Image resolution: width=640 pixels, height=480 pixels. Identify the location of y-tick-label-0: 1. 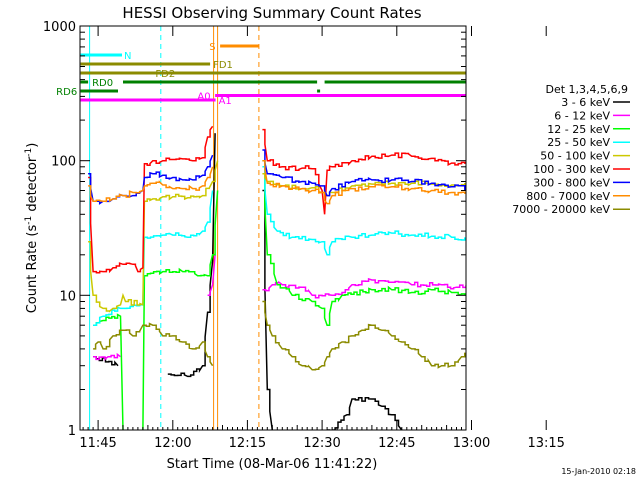
(72, 431).